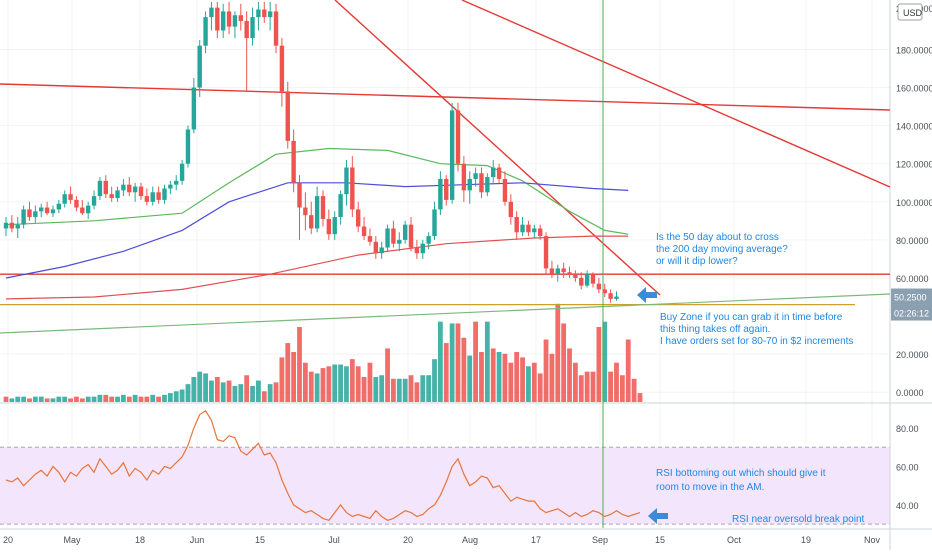 This screenshot has height=555, width=932. Describe the element at coordinates (741, 473) in the screenshot. I see `rsi-note-line: RSI bottoming out which should give it` at that location.